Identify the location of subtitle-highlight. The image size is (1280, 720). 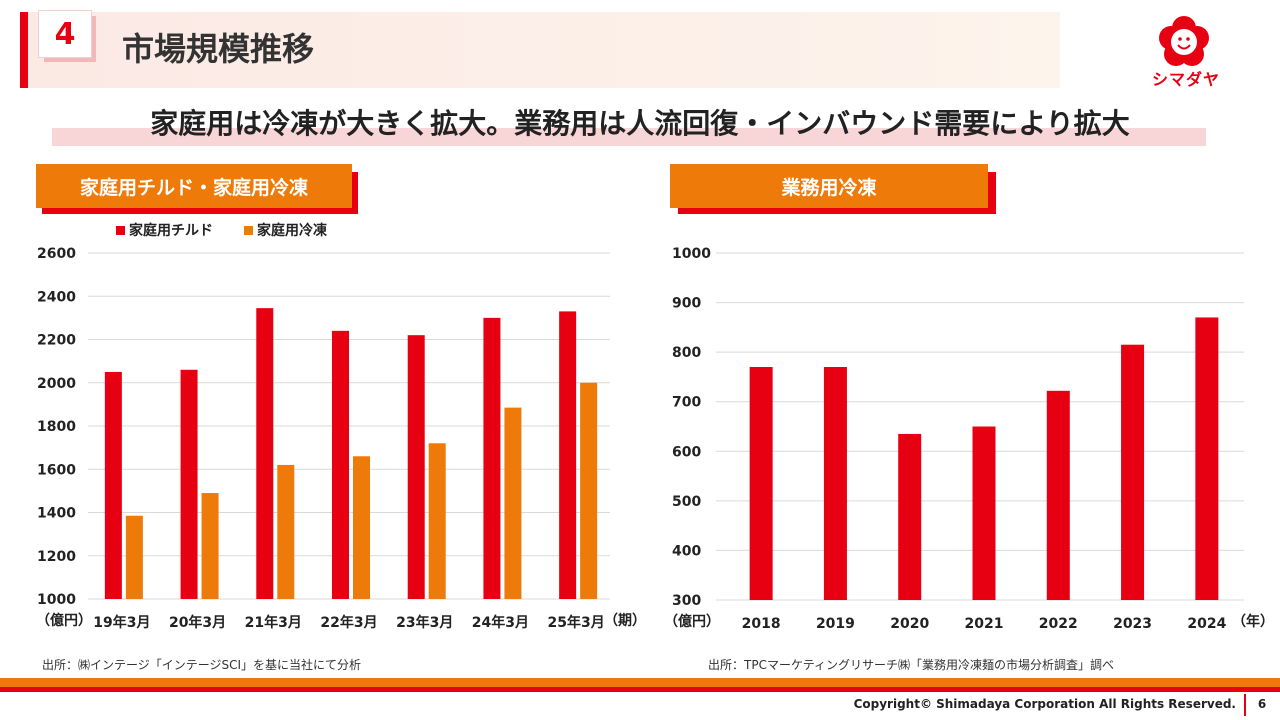
(629, 137).